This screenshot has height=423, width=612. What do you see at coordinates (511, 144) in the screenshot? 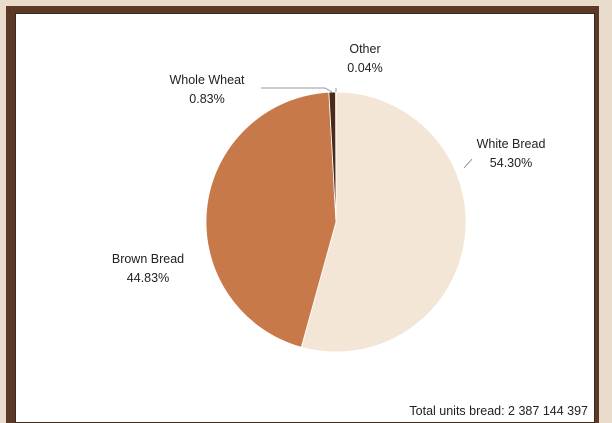
I see `slice-label-white-bread: White Bread` at bounding box center [511, 144].